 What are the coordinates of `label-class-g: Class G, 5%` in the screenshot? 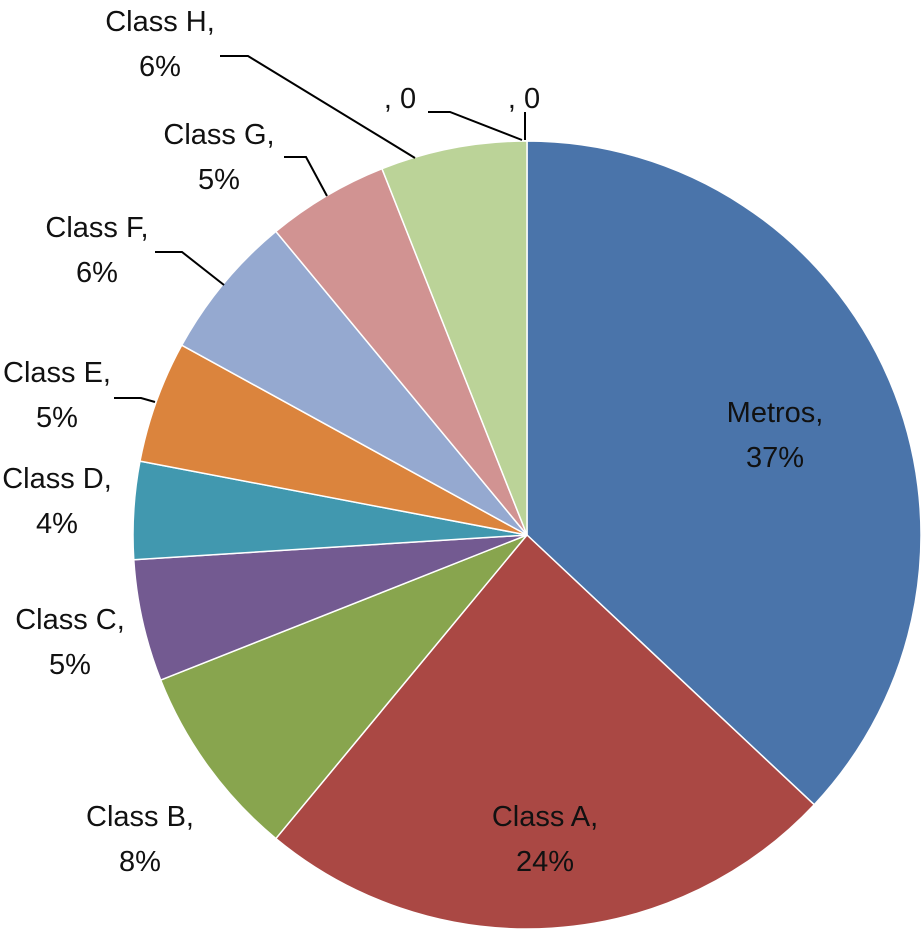 It's located at (218, 157).